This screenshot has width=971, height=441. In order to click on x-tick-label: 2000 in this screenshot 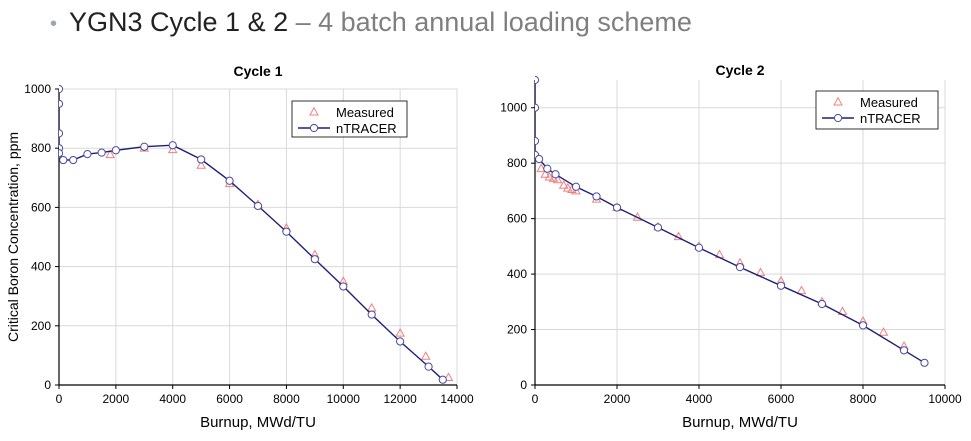, I will do `click(116, 399)`.